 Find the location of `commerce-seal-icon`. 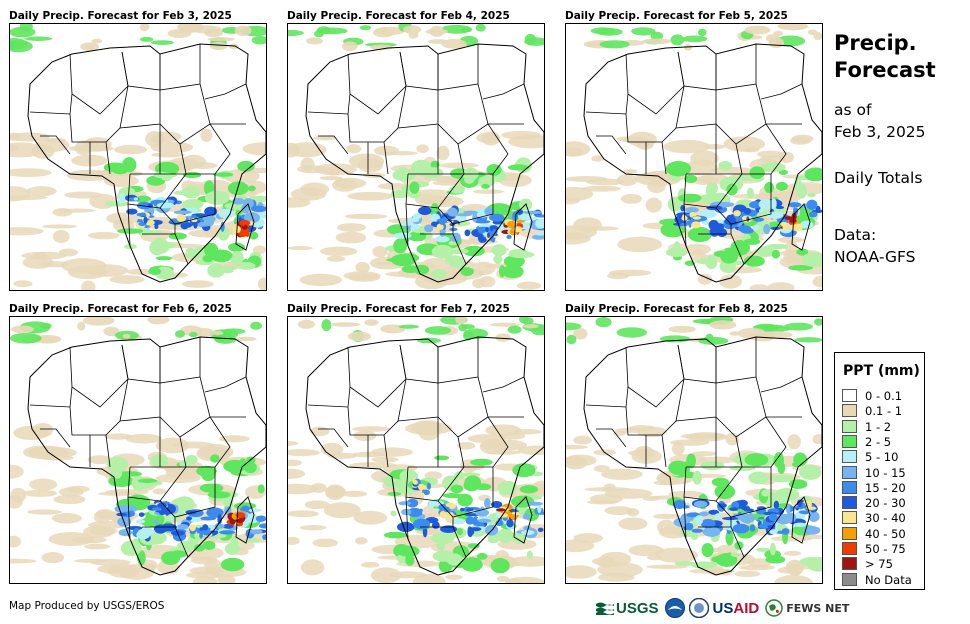

commerce-seal-icon is located at coordinates (698, 608).